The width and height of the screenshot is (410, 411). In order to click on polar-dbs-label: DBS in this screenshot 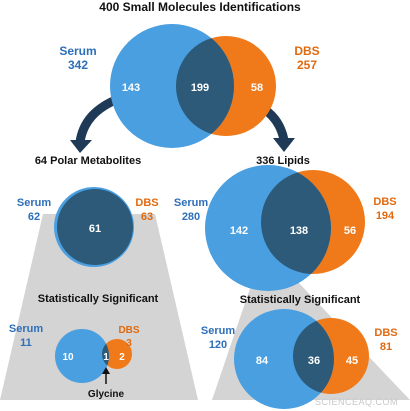, I will do `click(146, 203)`.